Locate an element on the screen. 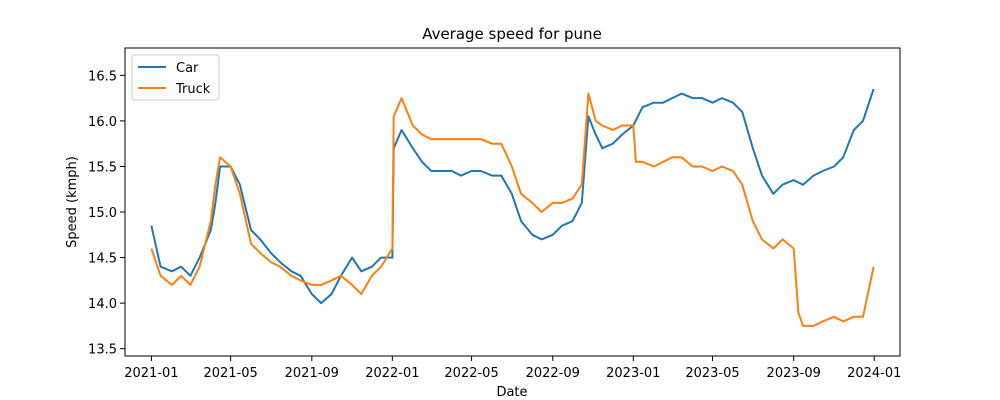 The image size is (1000, 400). y-tick-label: 16.5 is located at coordinates (102, 76).